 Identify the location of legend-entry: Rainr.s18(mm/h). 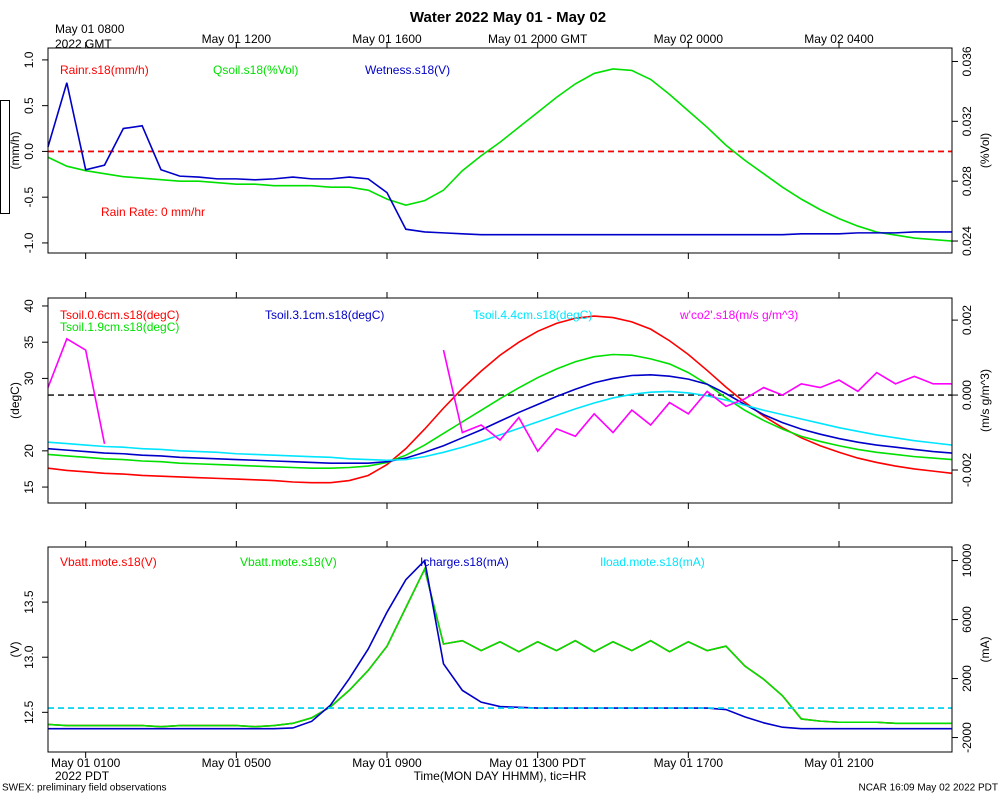
(104, 70).